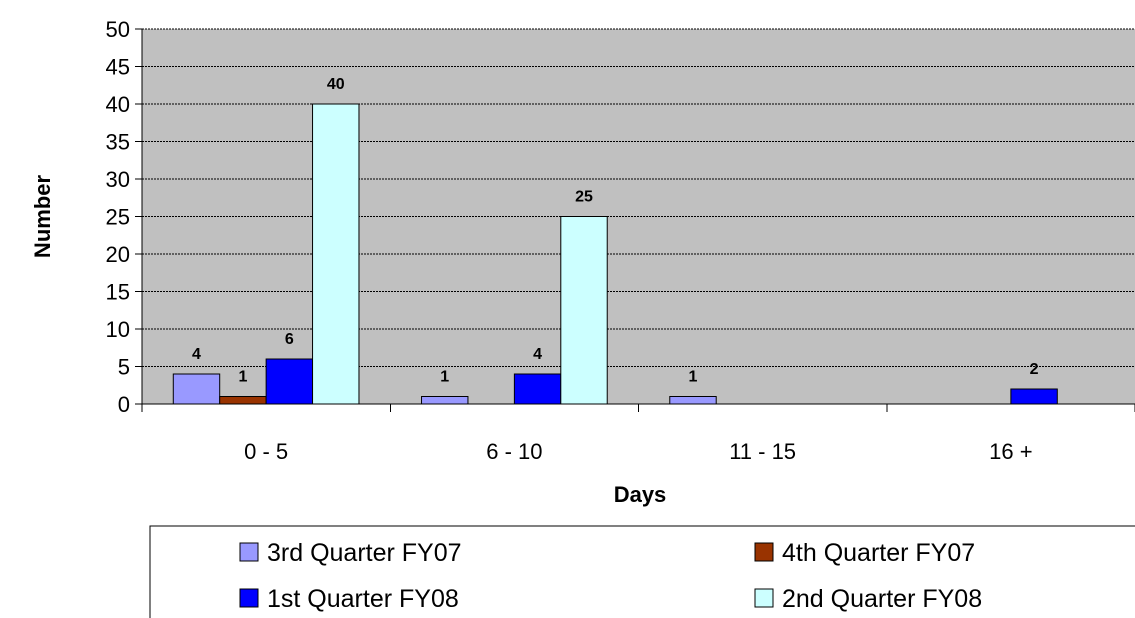 The height and width of the screenshot is (618, 1135). Describe the element at coordinates (124, 404) in the screenshot. I see `y-tick-label: 0` at that location.